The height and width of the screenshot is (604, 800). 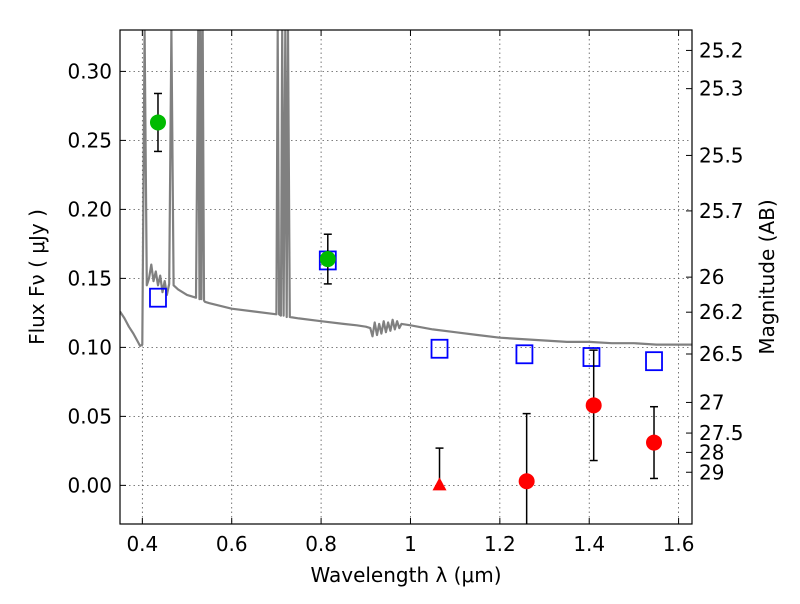 What do you see at coordinates (142, 544) in the screenshot?
I see `x-tick-label: 0.4` at bounding box center [142, 544].